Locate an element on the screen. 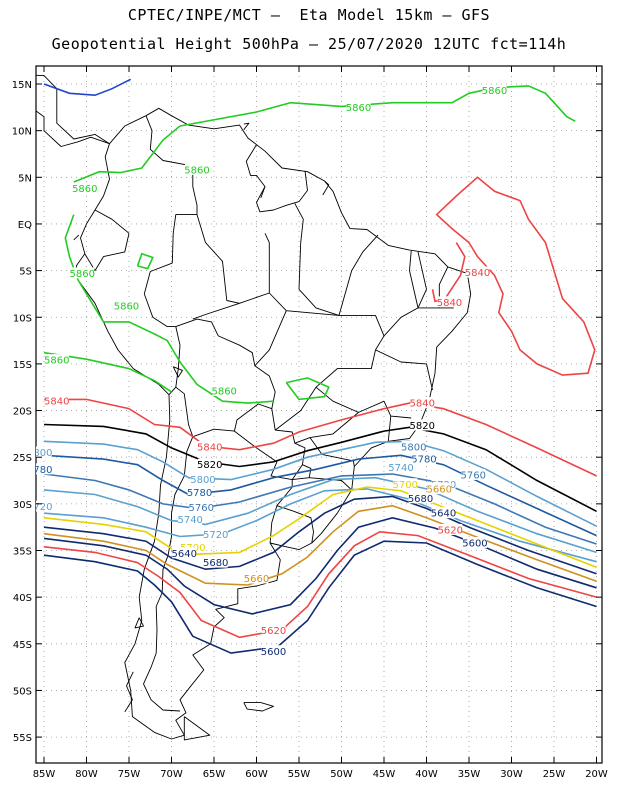 The height and width of the screenshot is (800, 618). lat-tick-label: 10S is located at coordinates (22, 318).